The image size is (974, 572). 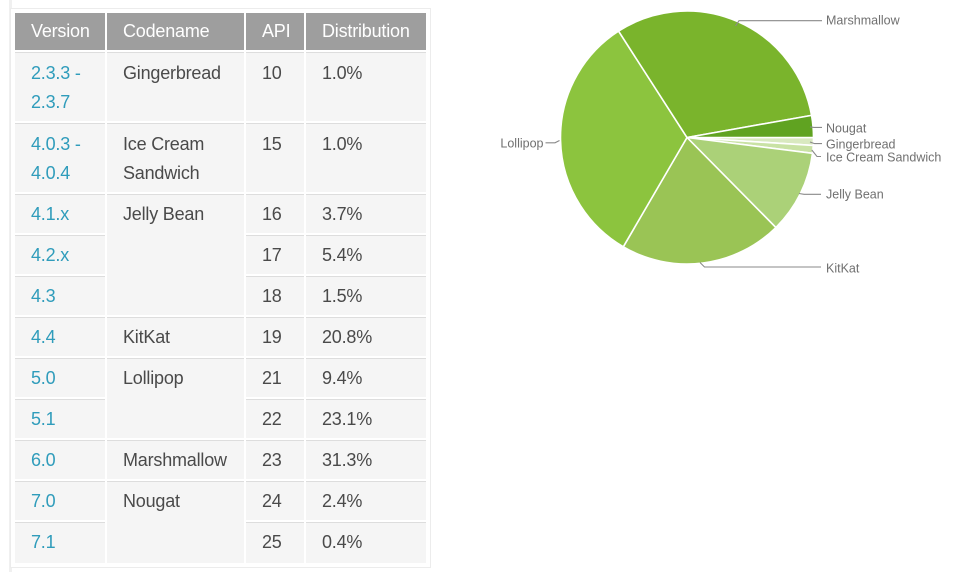 What do you see at coordinates (521, 144) in the screenshot?
I see `svg-text: Lollipop` at bounding box center [521, 144].